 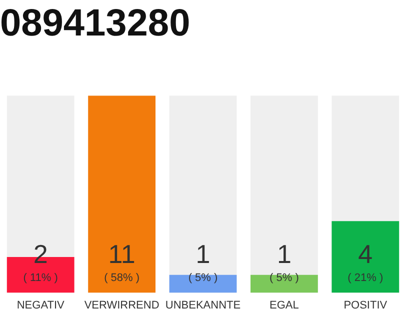 I want to click on x-tick-label: POSITIV, so click(x=366, y=305).